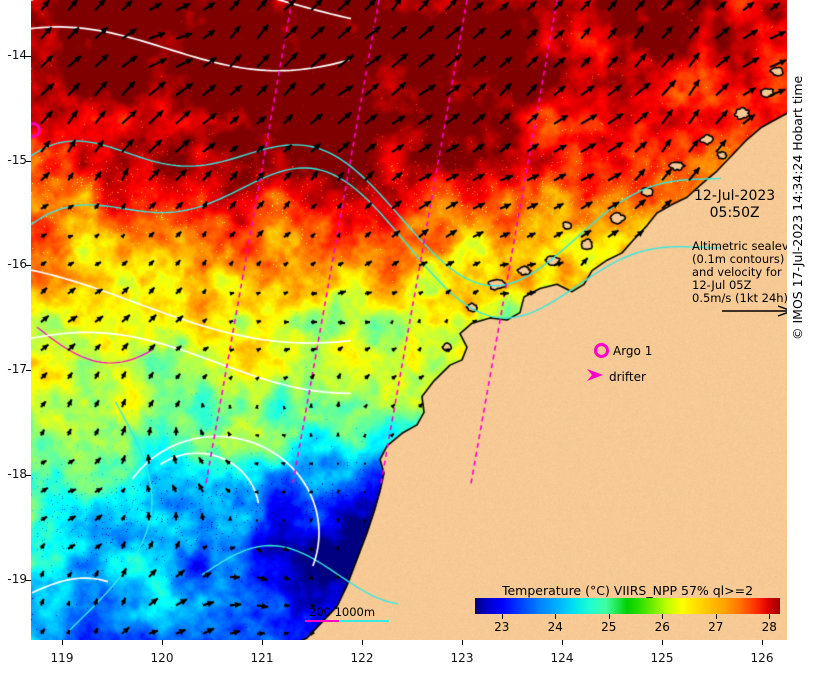 The height and width of the screenshot is (680, 820). I want to click on x-axis-tick-label: 120, so click(162, 658).